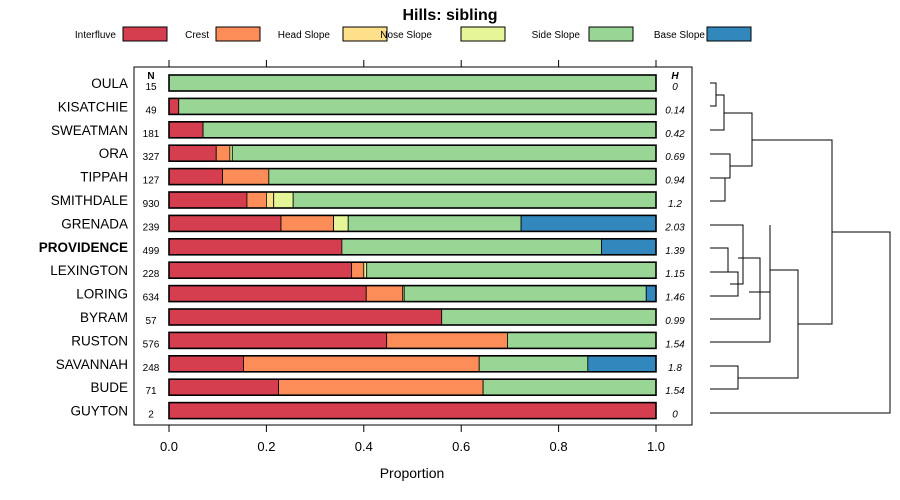  What do you see at coordinates (109, 387) in the screenshot?
I see `category-label: BUDE` at bounding box center [109, 387].